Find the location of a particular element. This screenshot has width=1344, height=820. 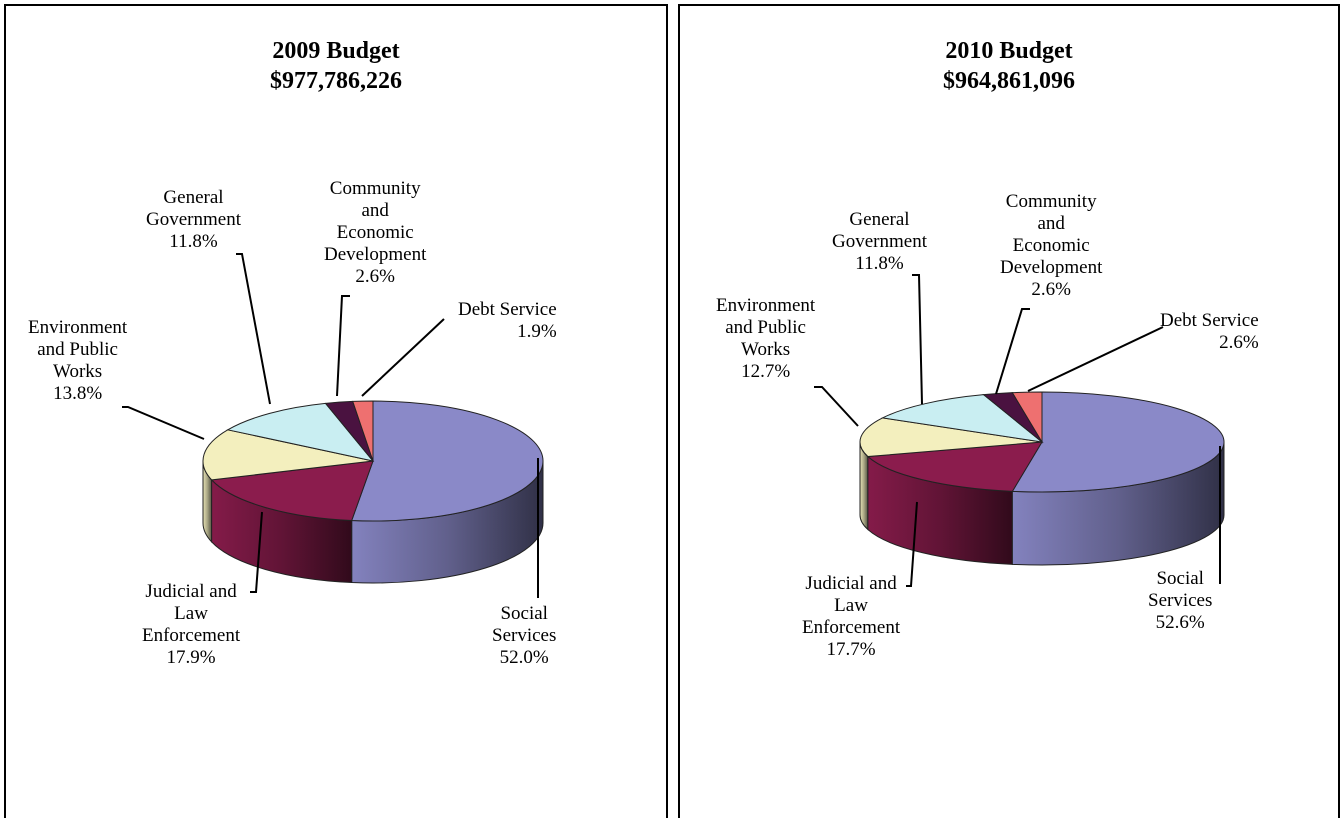

label-judicial-law-enforcement: Judicial and Law Enforcement 17.9% is located at coordinates (191, 624).